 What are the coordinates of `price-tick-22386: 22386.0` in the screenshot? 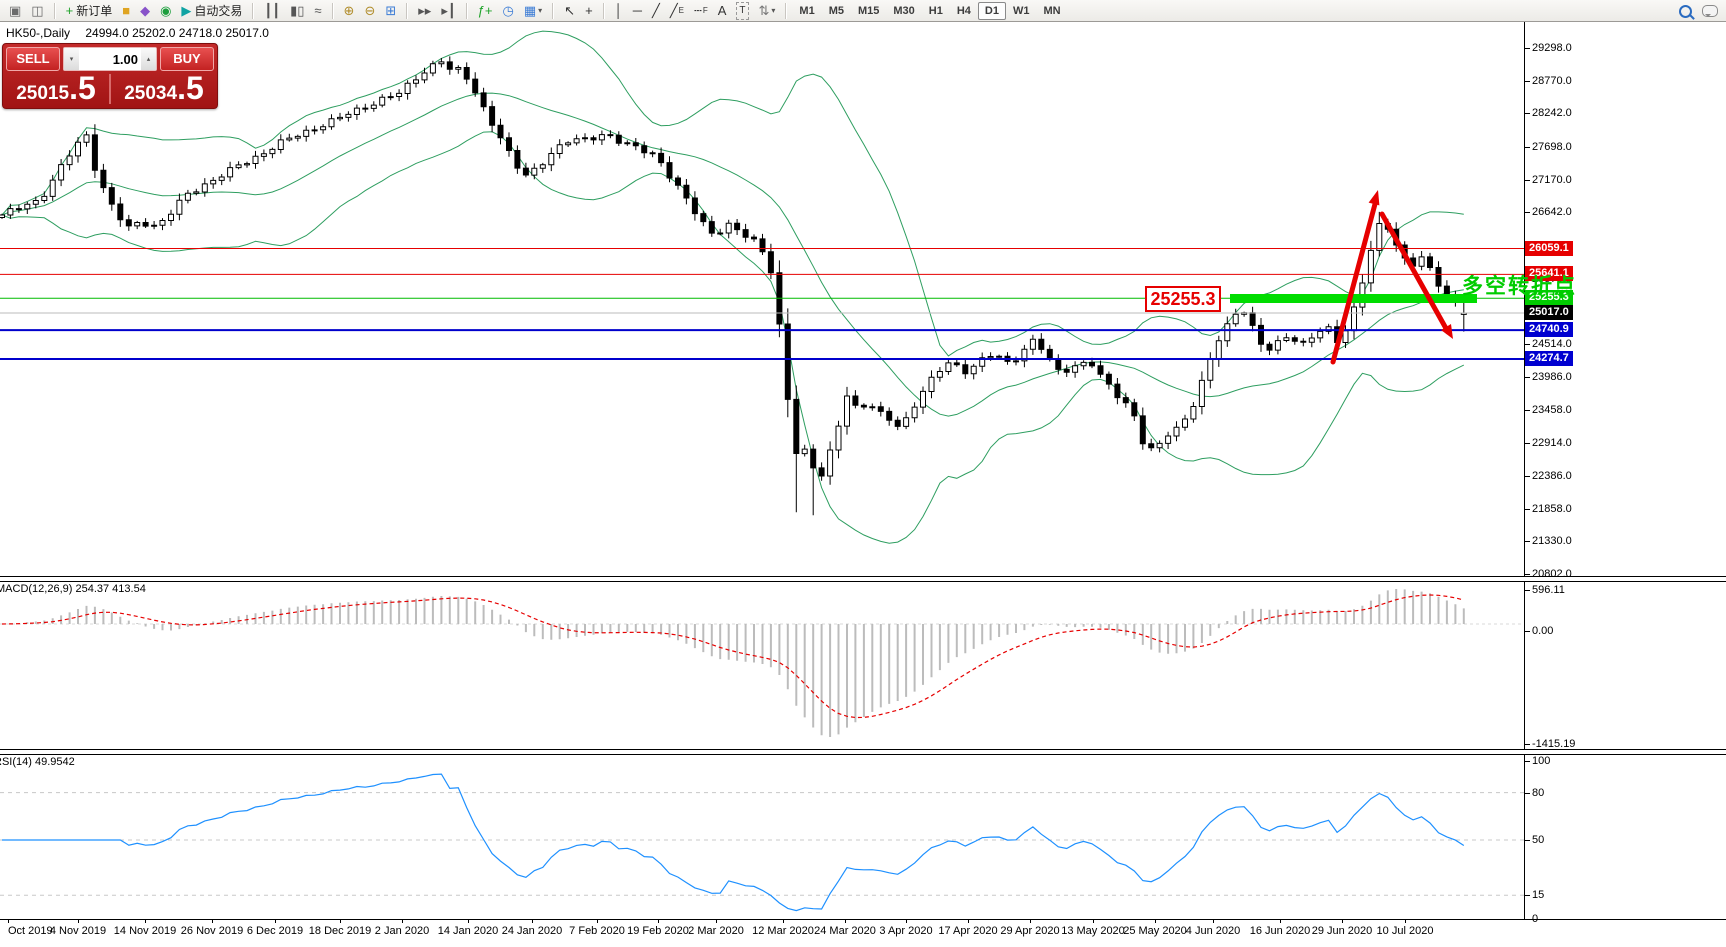 It's located at (1548, 475).